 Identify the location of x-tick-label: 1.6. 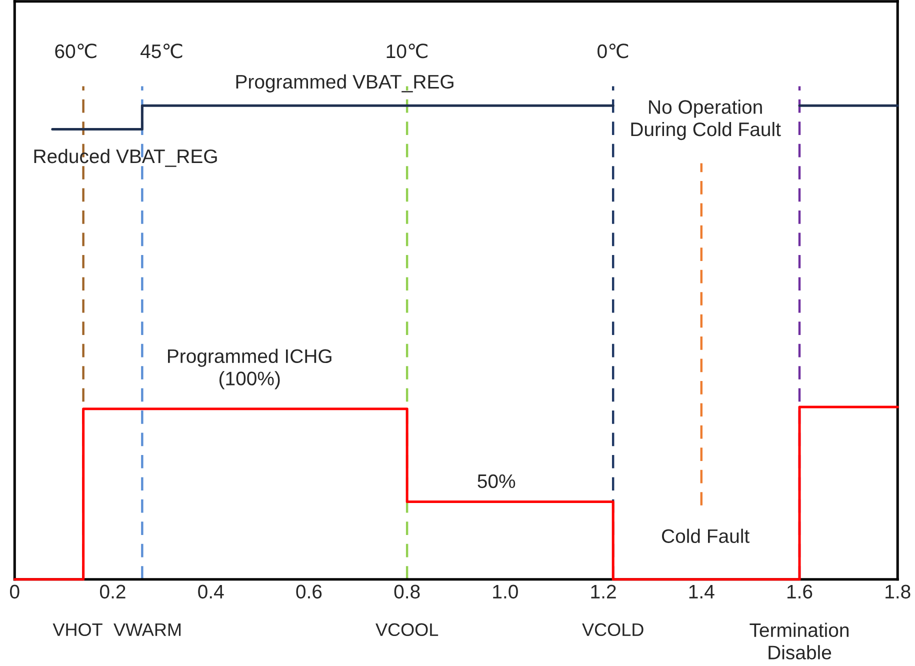
(799, 591).